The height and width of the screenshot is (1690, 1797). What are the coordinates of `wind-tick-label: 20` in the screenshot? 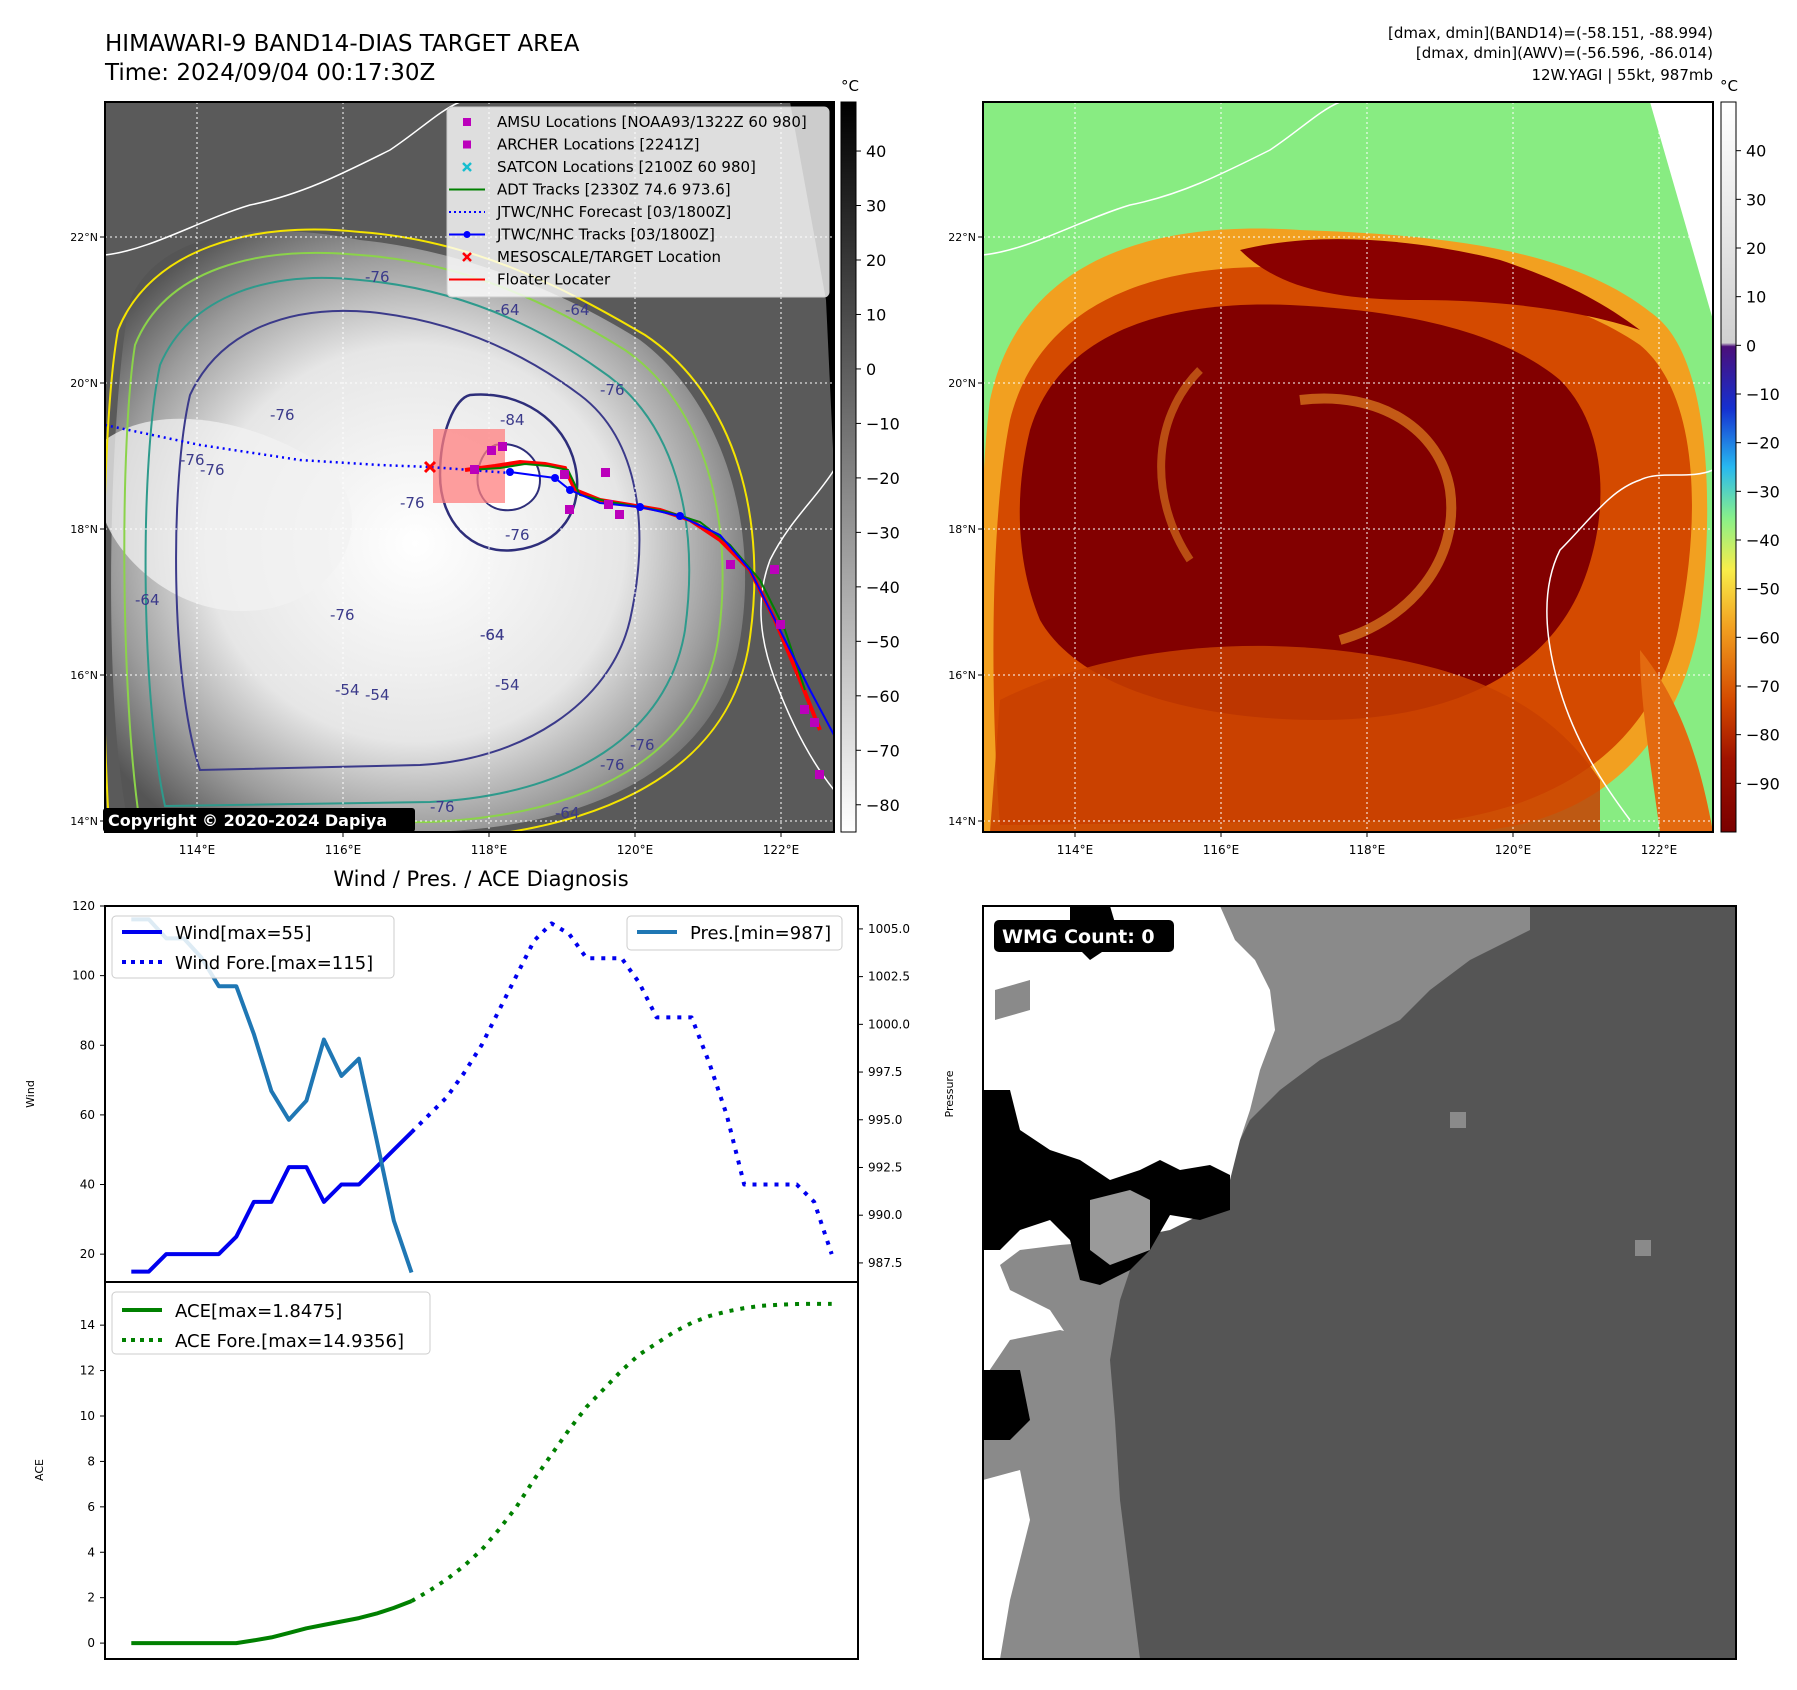 It's located at (87, 1254).